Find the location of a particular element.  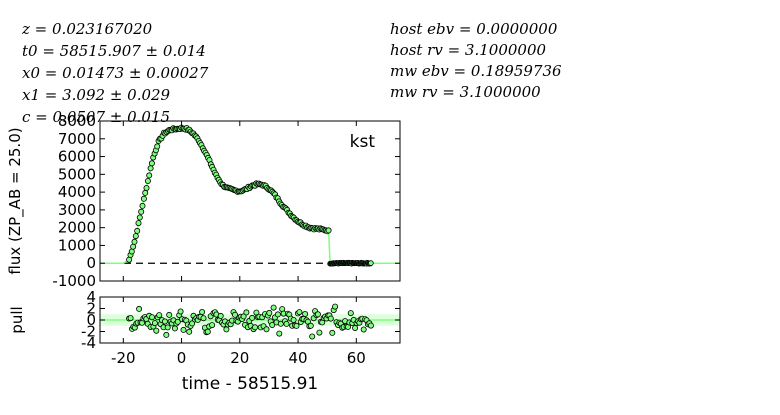

flux-ytick-label: -1000 is located at coordinates (74, 281).